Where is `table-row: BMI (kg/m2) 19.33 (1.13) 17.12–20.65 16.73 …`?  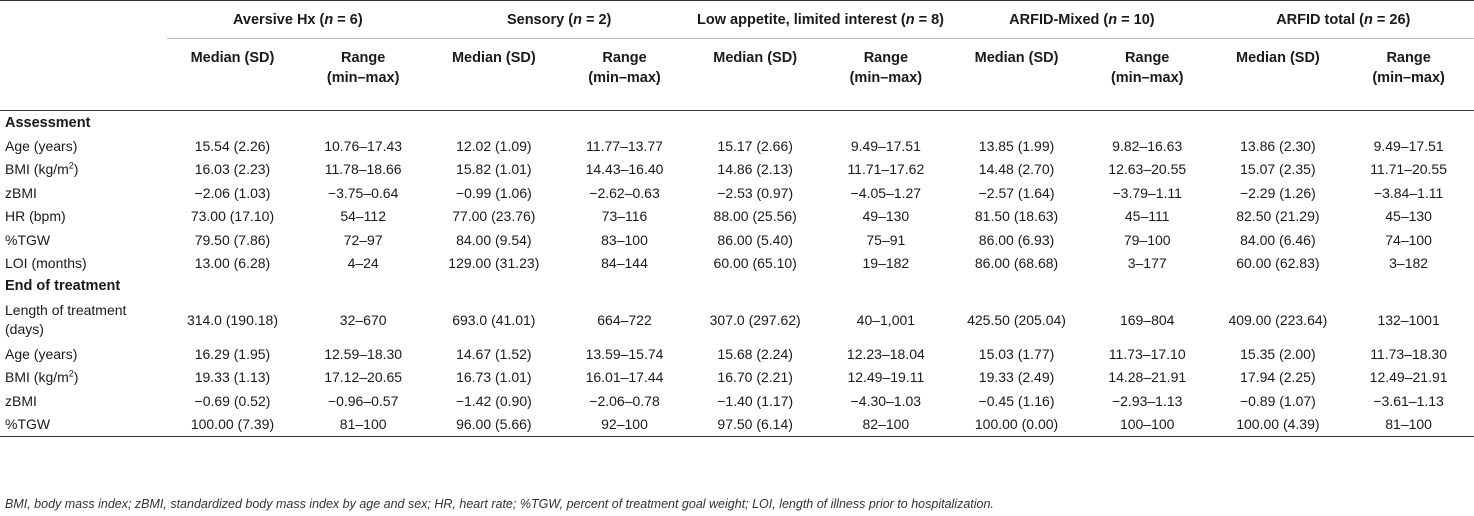
table-row: BMI (kg/m2) 19.33 (1.13) 17.12–20.65 16.73 … is located at coordinates (737, 377).